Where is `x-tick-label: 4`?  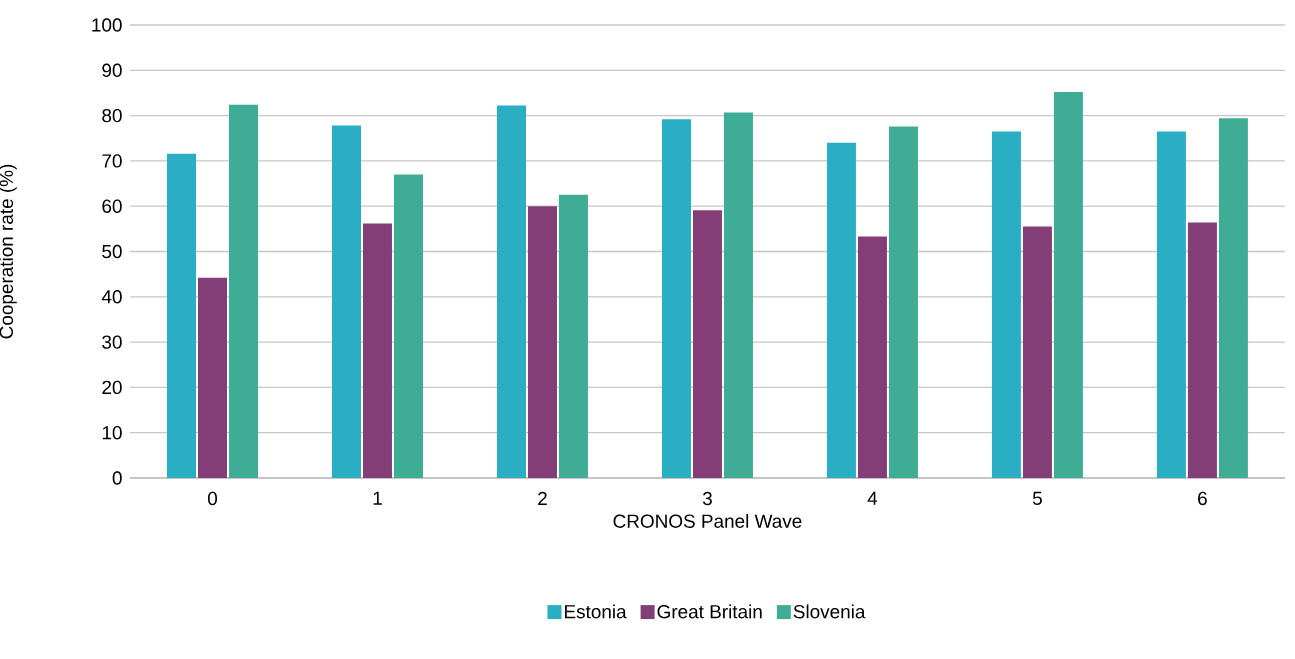
x-tick-label: 4 is located at coordinates (872, 498).